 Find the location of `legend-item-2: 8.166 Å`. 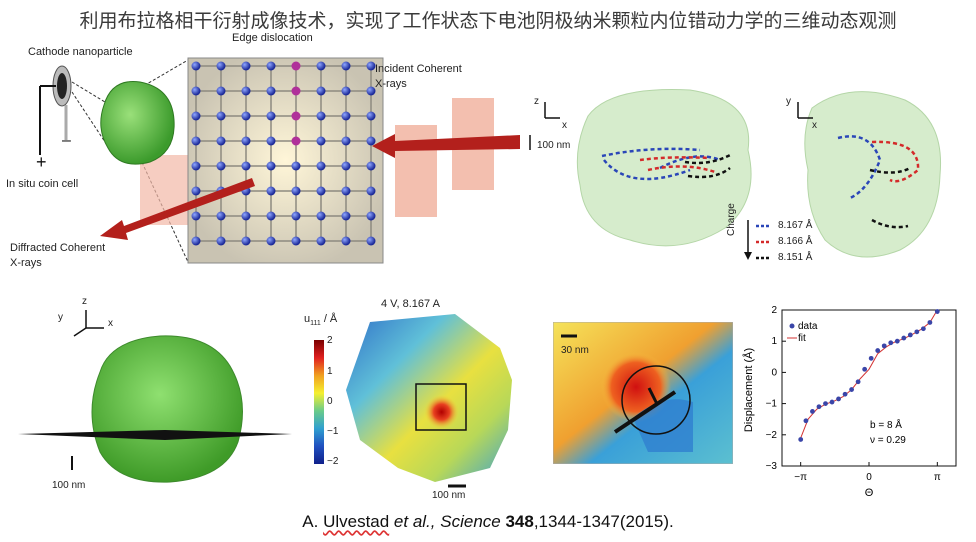

legend-item-2: 8.166 Å is located at coordinates (795, 241).